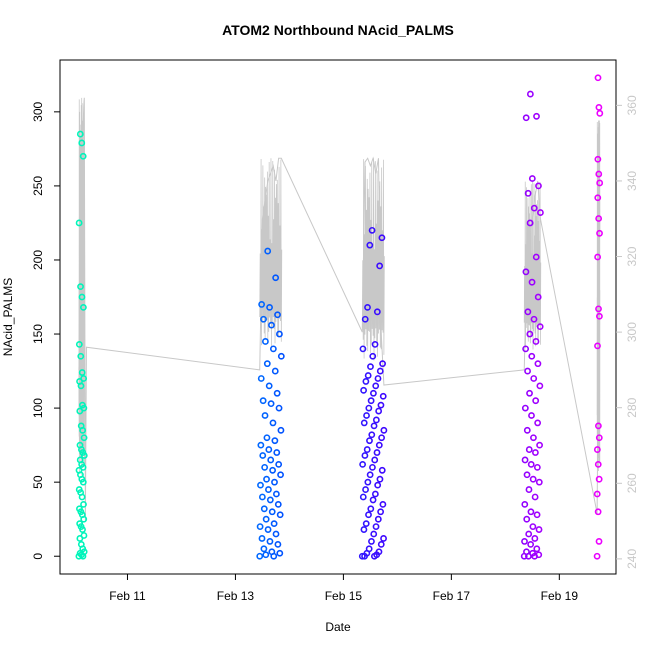 Image resolution: width=650 pixels, height=650 pixels. What do you see at coordinates (338, 627) in the screenshot?
I see `x-axis-label: Date` at bounding box center [338, 627].